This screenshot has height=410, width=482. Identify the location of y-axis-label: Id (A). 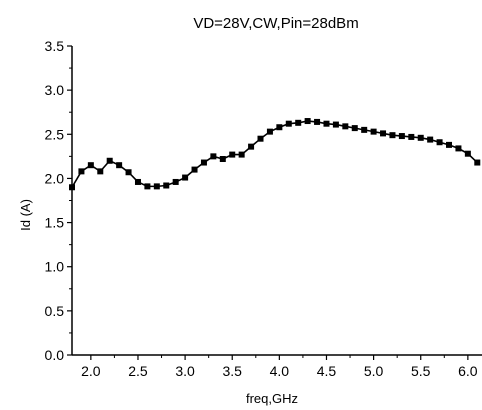
(25, 215).